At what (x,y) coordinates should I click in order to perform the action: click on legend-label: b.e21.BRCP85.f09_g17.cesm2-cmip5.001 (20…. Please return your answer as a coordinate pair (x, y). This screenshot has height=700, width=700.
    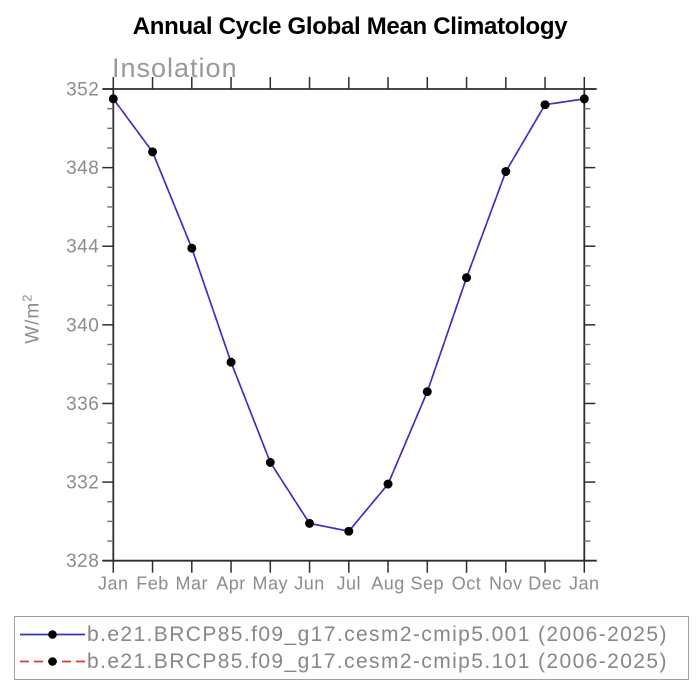
    Looking at the image, I should click on (377, 634).